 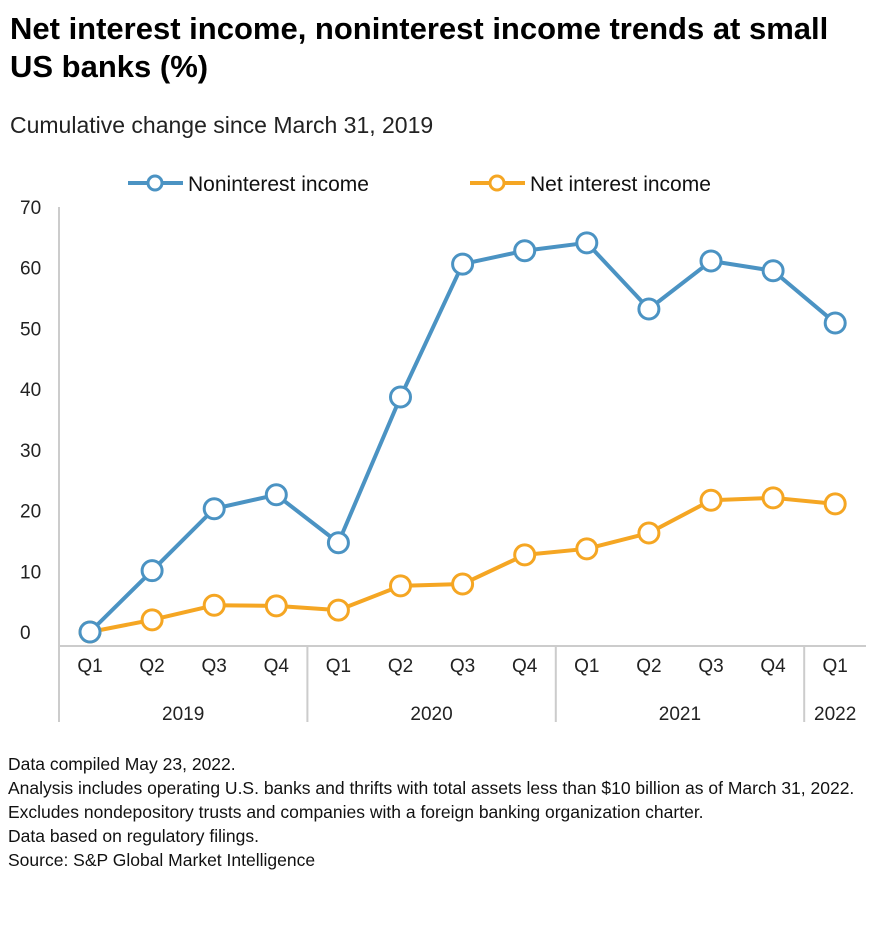 What do you see at coordinates (122, 764) in the screenshot?
I see `note: Data compiled May 23, 2022.` at bounding box center [122, 764].